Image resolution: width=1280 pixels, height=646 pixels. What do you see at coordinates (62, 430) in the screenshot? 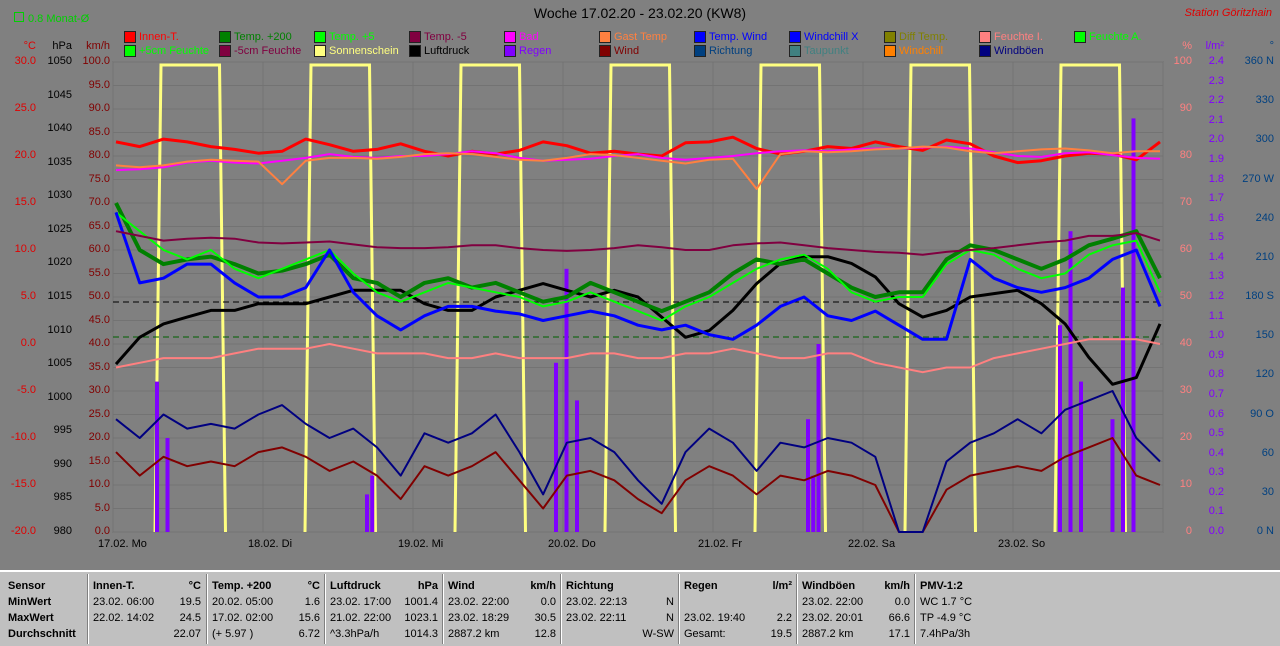
I see `y-tick-label: 995` at bounding box center [62, 430].